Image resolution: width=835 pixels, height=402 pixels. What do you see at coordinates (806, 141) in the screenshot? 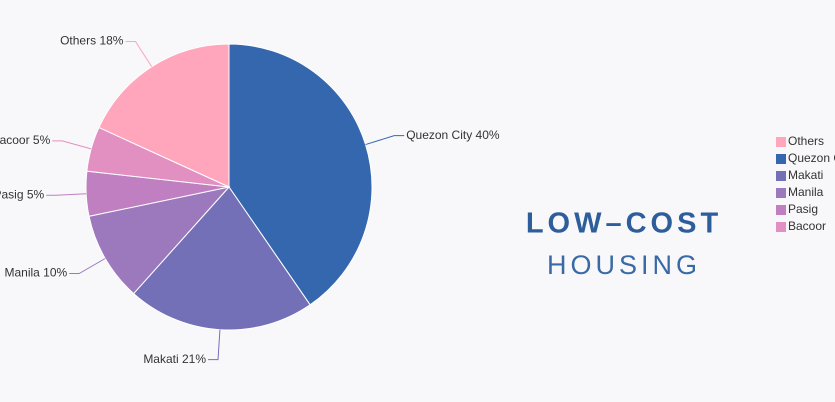
I see `legend-label: Others` at bounding box center [806, 141].